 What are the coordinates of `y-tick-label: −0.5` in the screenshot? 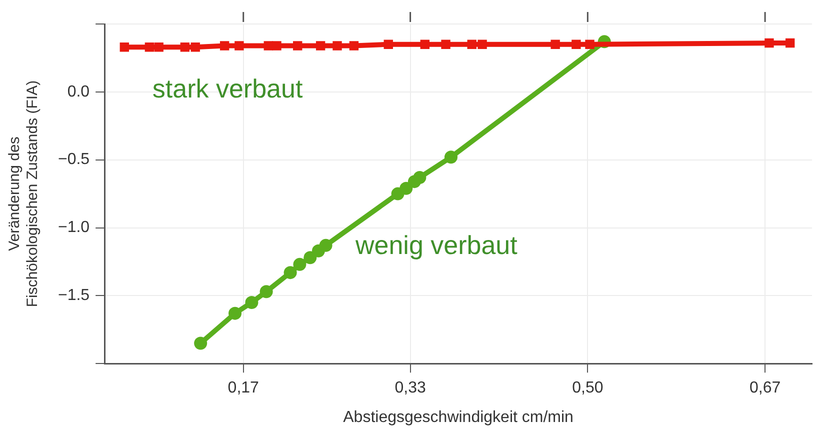 It's located at (74, 159).